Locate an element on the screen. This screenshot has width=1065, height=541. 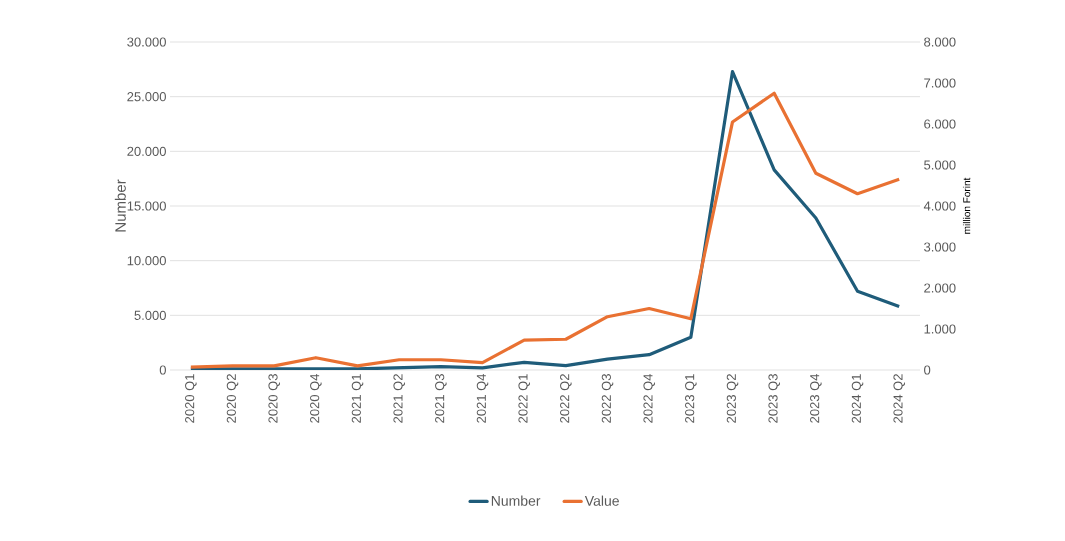
x-tick-label: 2022 Q1 is located at coordinates (524, 398).